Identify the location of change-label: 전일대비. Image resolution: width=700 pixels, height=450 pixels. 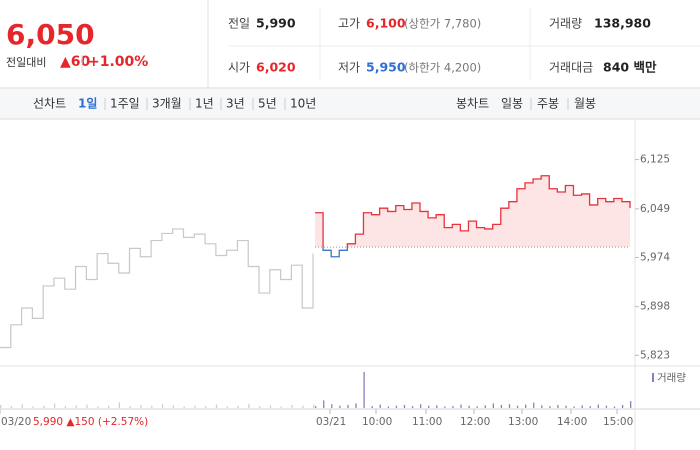
(26, 62).